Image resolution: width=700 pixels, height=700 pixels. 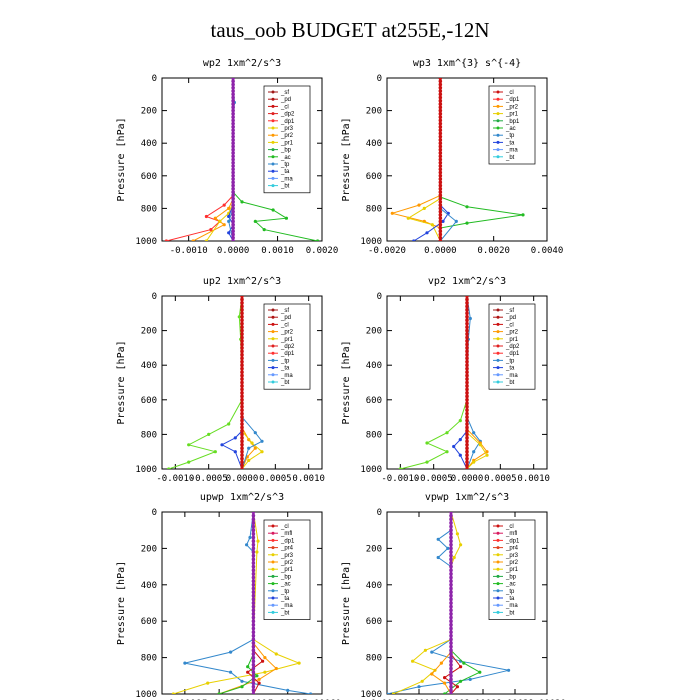 I want to click on legend-label: _cl, so click(x=284, y=107).